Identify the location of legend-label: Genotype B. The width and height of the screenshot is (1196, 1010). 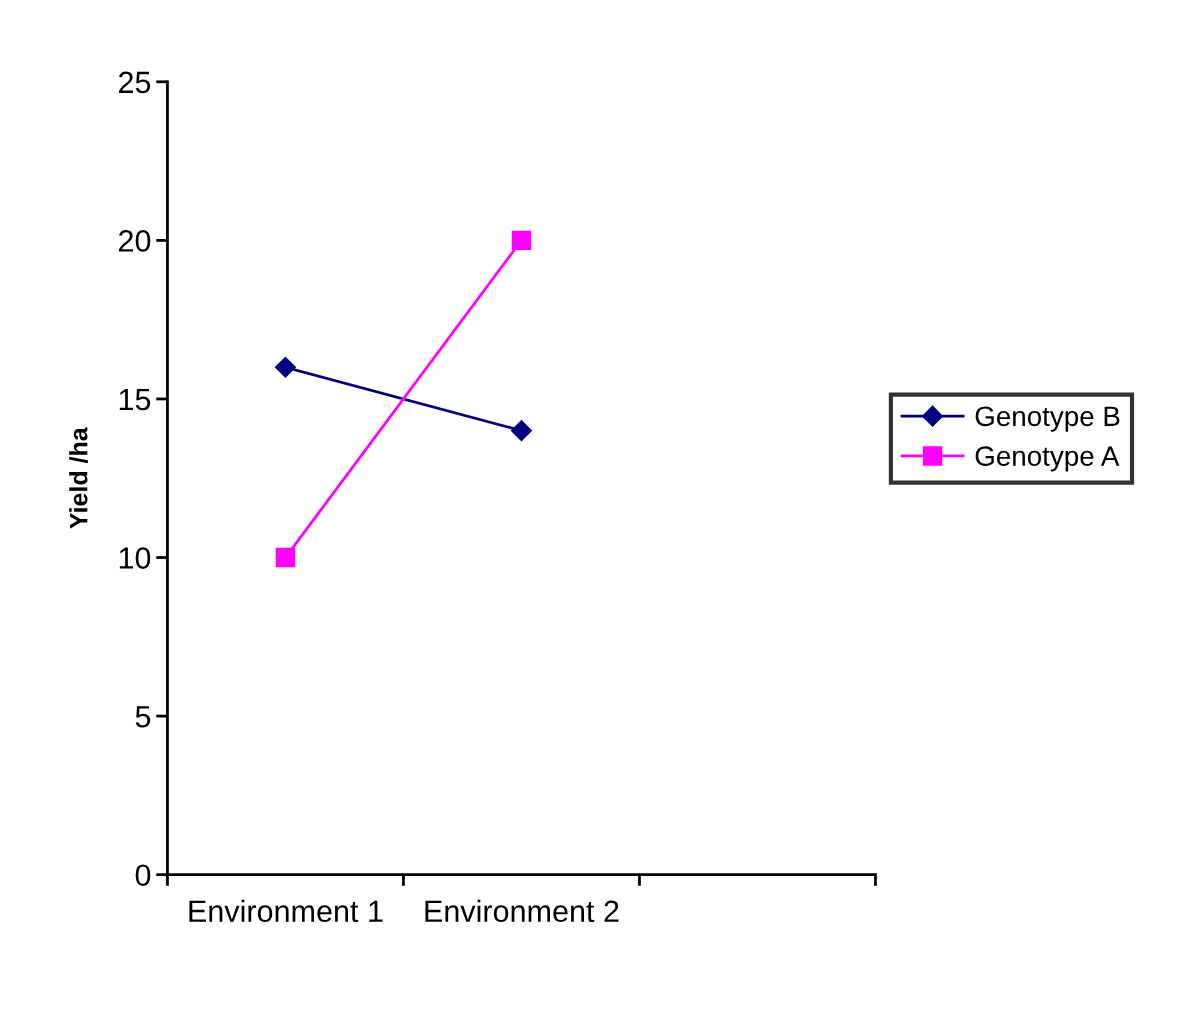
(1047, 419).